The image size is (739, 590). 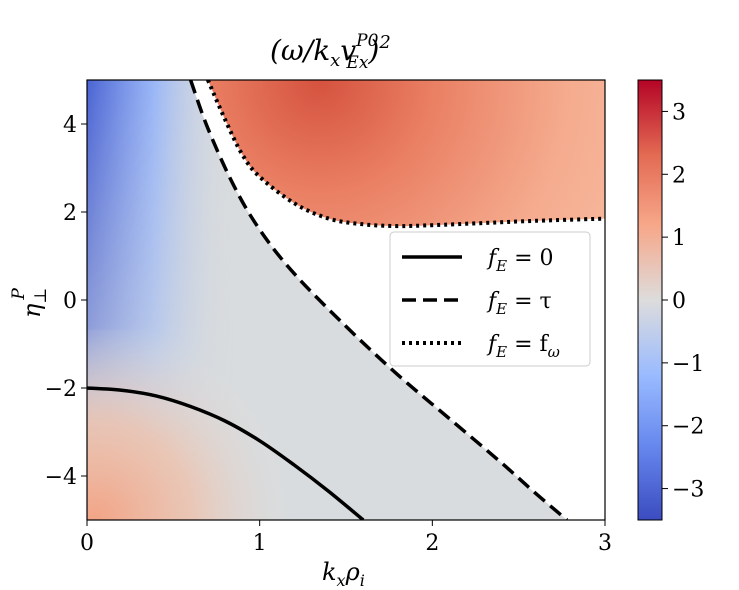 I want to click on y-axis: 4 2 0 −2 −4, so click(x=66, y=301).